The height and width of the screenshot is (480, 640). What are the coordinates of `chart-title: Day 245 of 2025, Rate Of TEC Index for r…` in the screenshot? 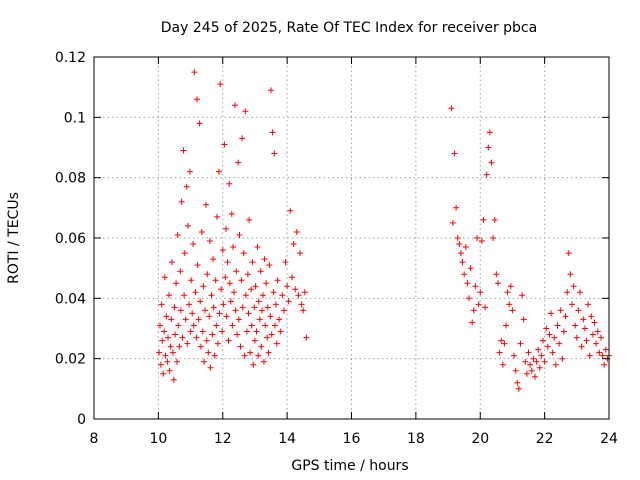 It's located at (349, 28).